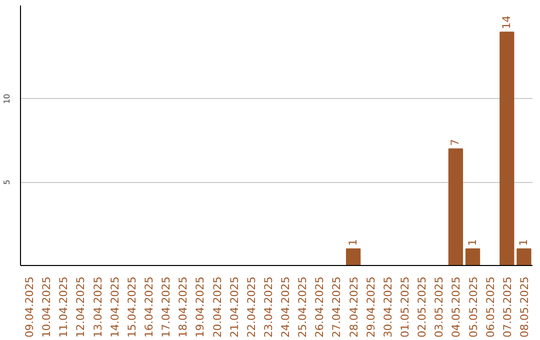 The image size is (540, 340). I want to click on x-tick-label: 25.04.2025, so click(303, 307).